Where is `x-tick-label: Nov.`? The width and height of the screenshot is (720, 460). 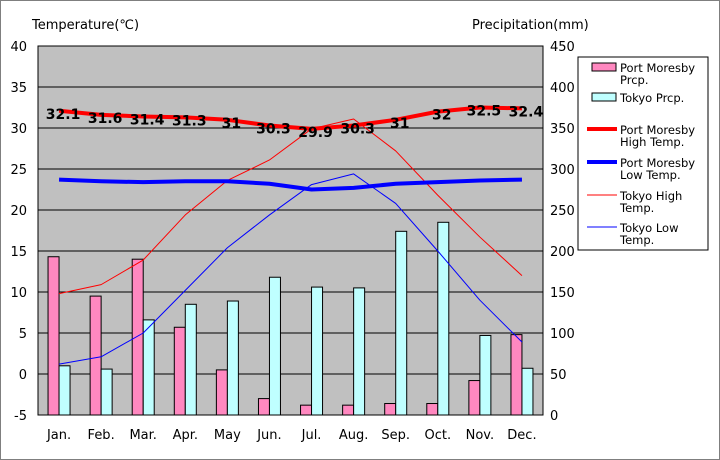
x-tick-label: Nov. is located at coordinates (480, 435).